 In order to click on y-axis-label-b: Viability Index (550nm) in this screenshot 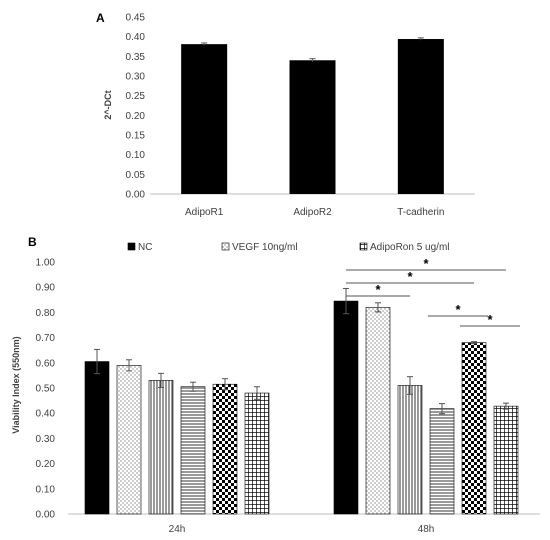, I will do `click(16, 384)`.